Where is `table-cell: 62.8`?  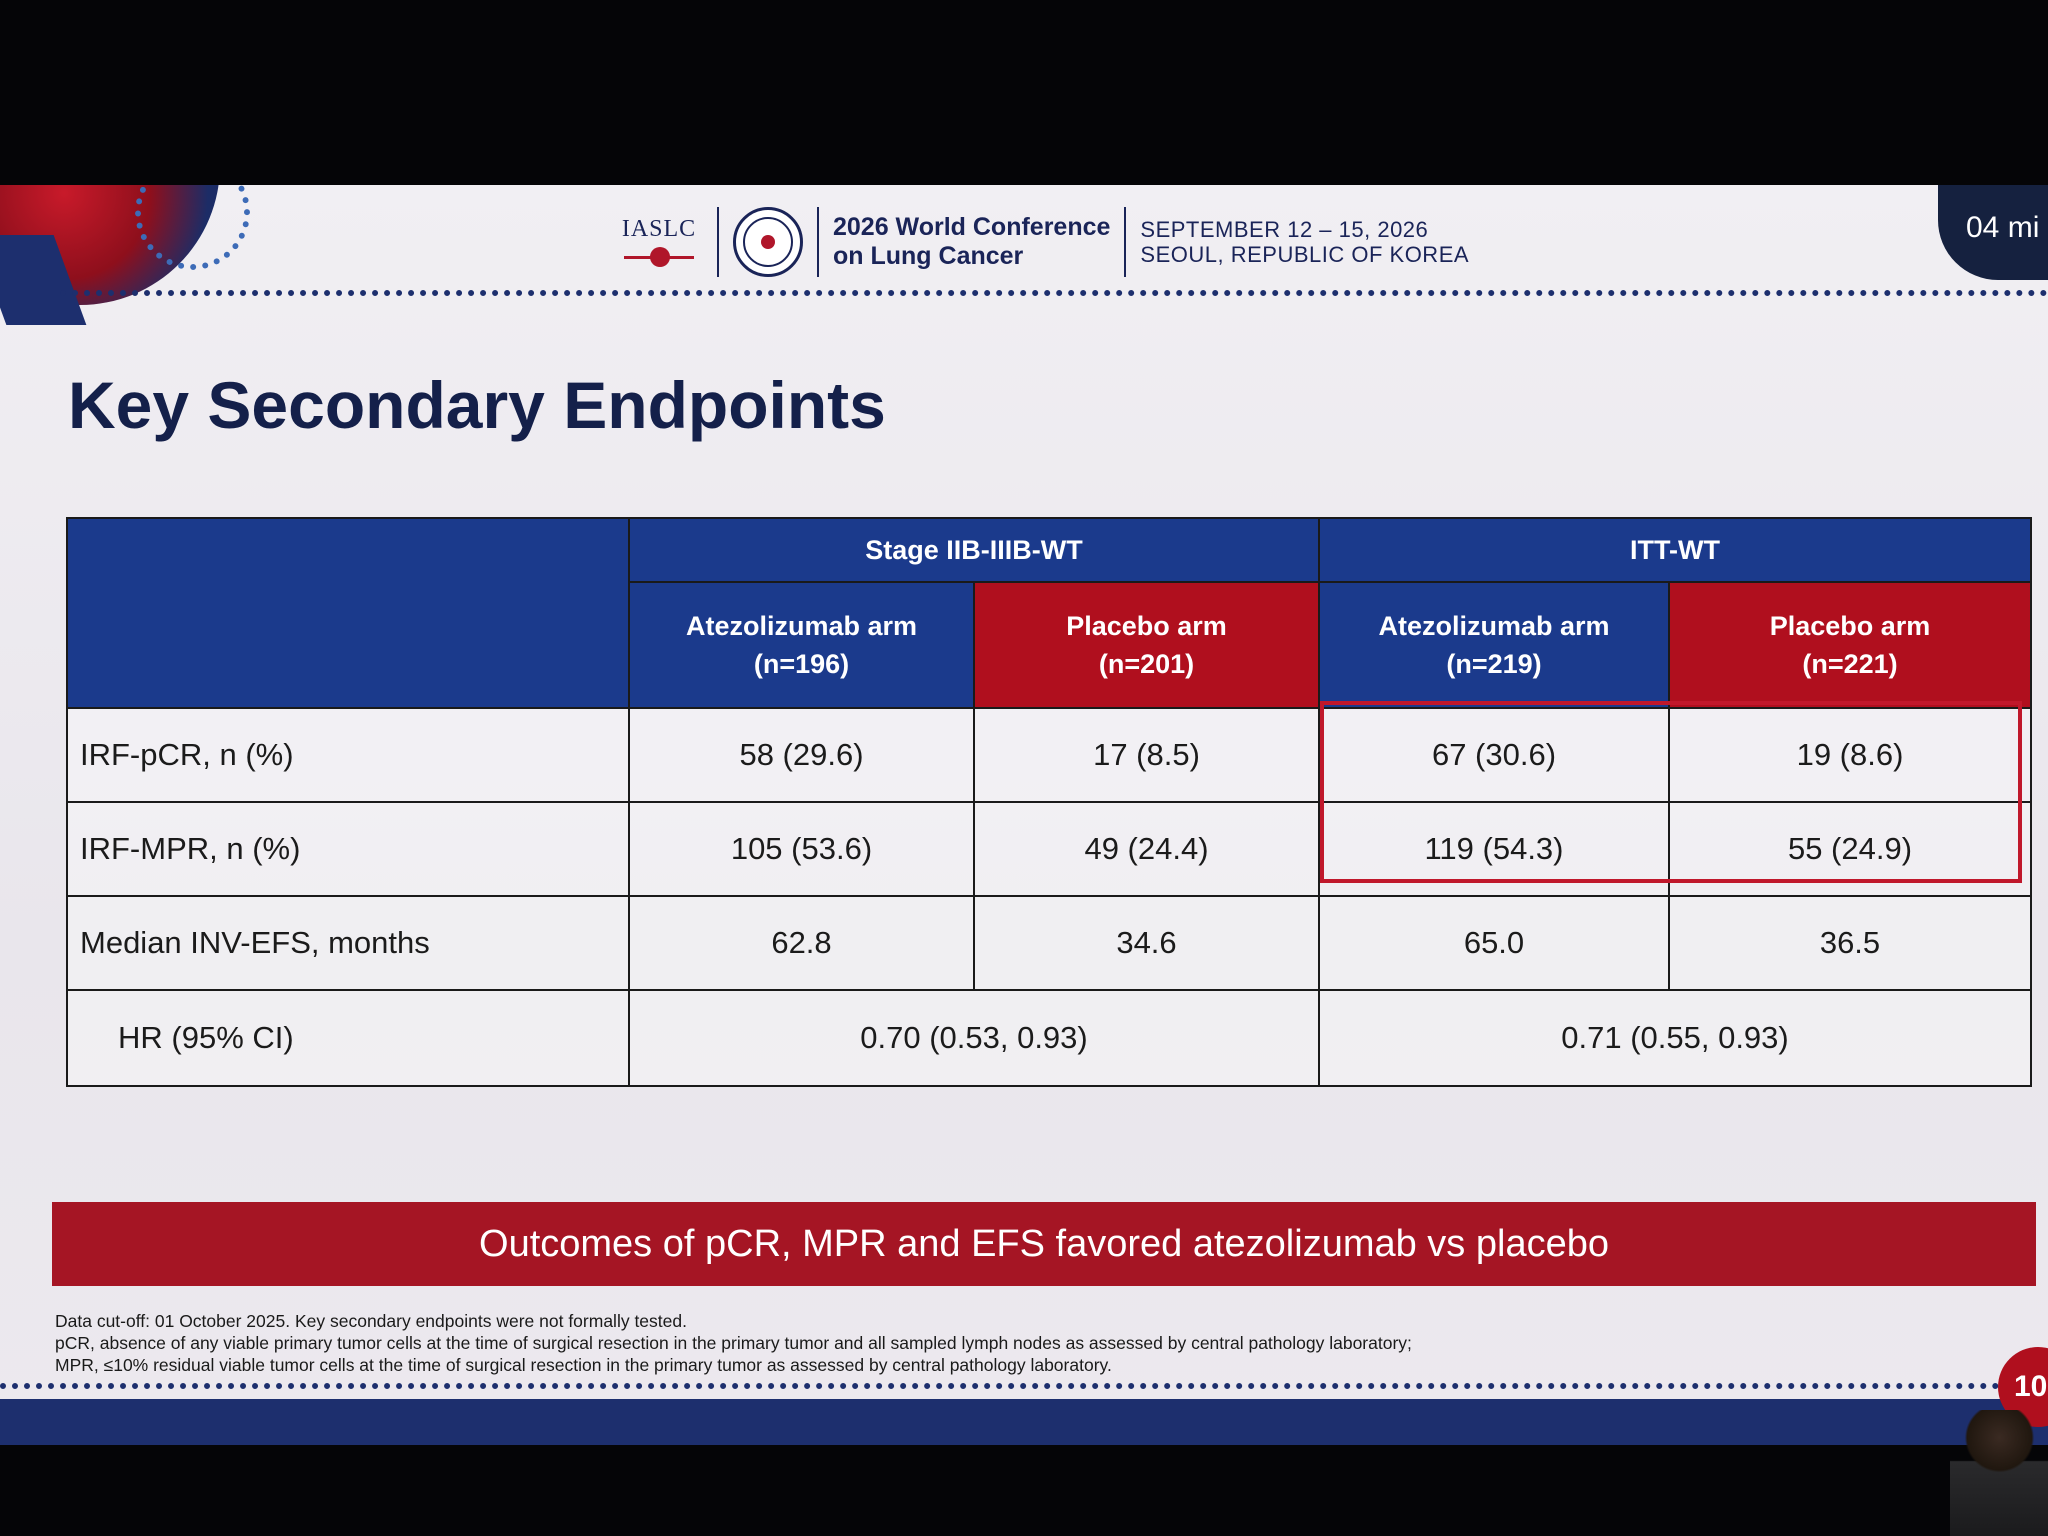
table-cell: 62.8 is located at coordinates (801, 943).